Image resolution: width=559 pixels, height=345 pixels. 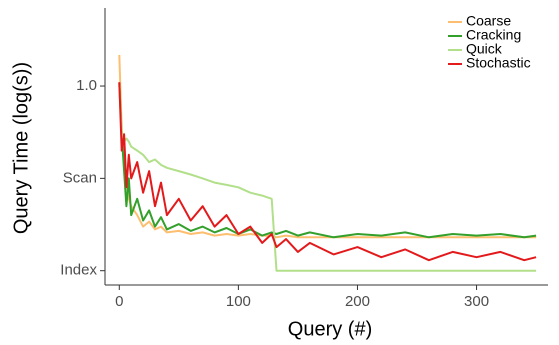 What do you see at coordinates (86, 85) in the screenshot?
I see `y-tick-label: 1.0` at bounding box center [86, 85].